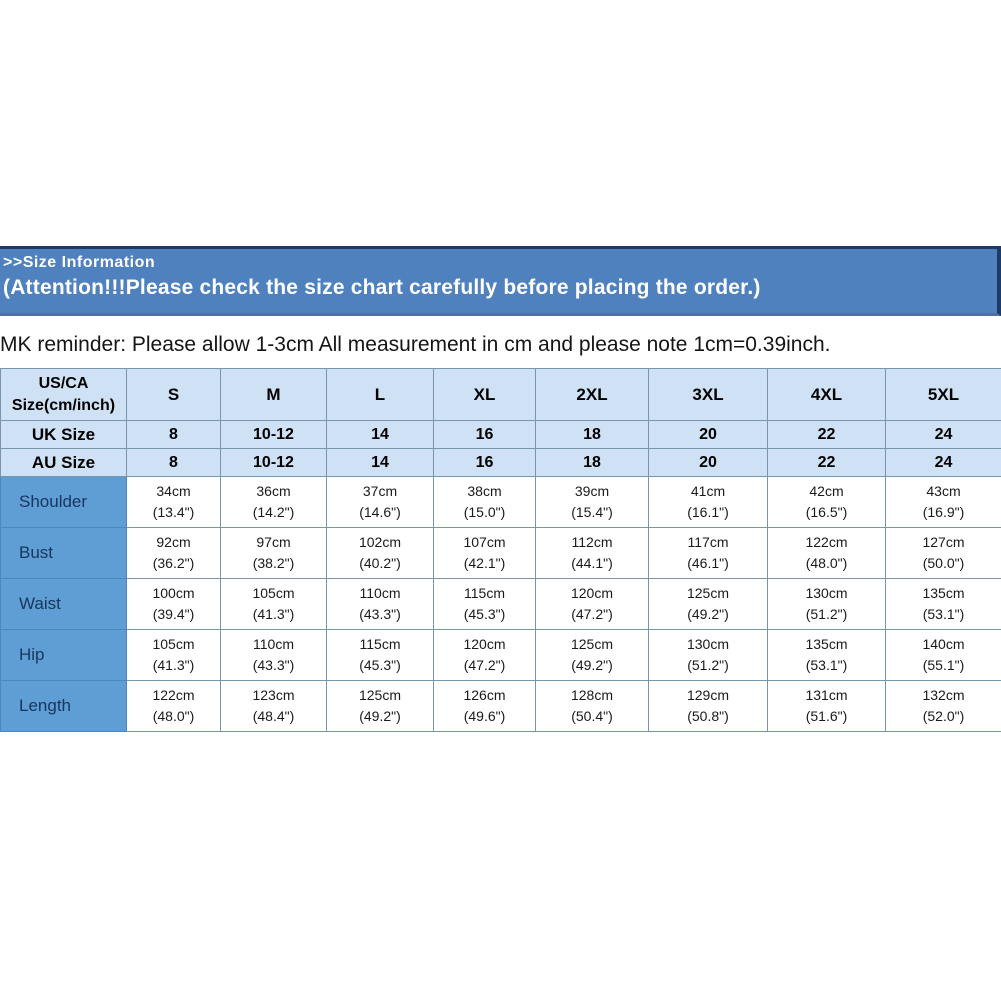  I want to click on measurement-value: 105cm (41.3"), so click(173, 655).